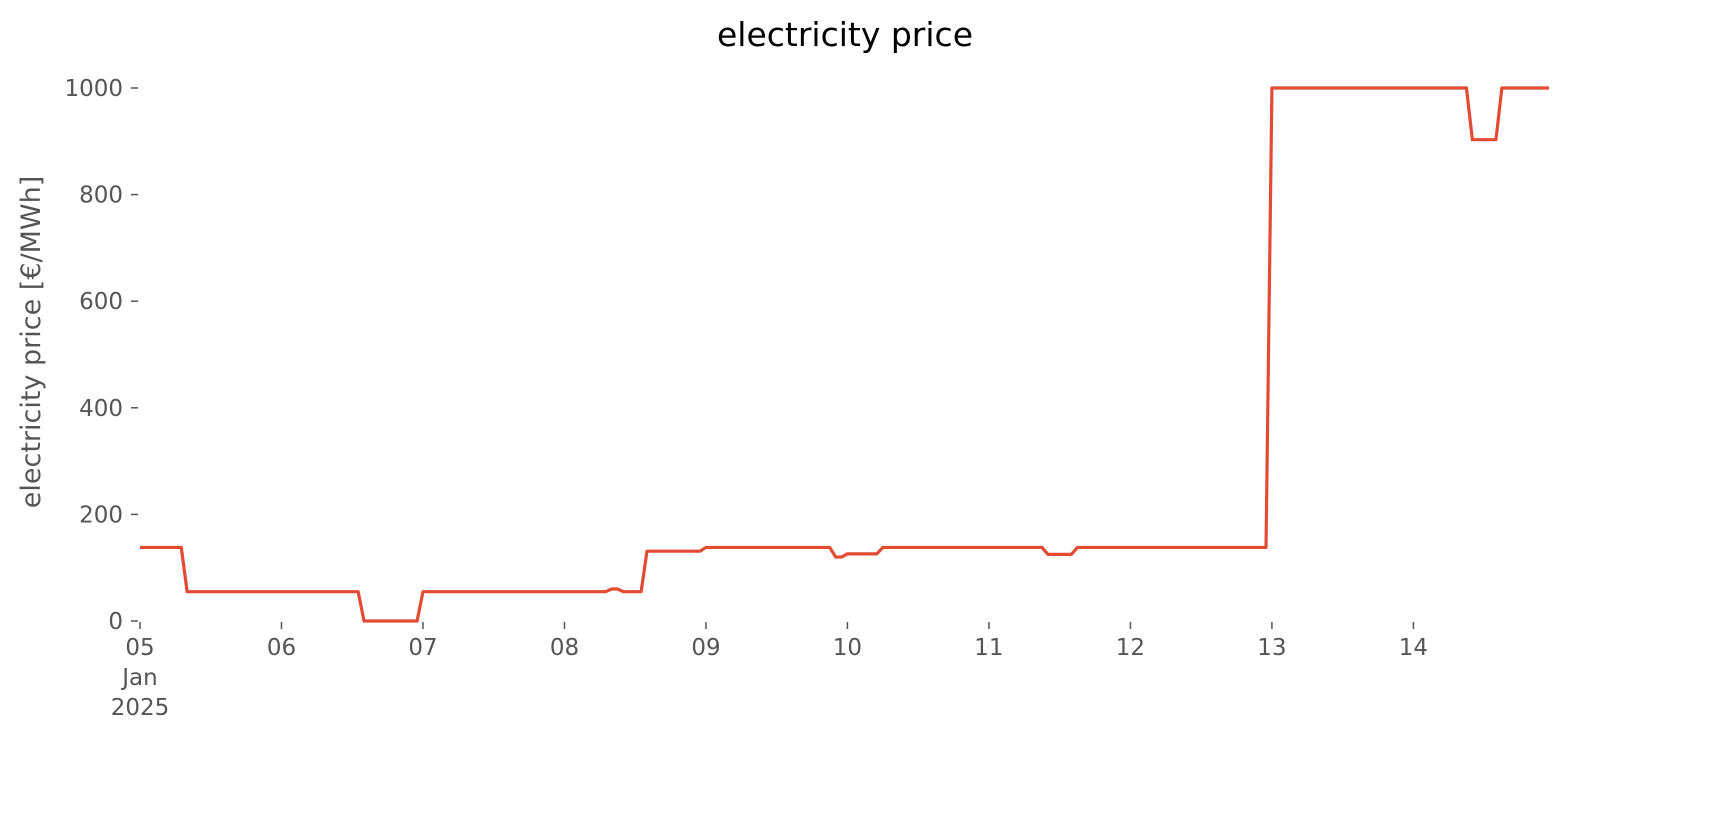 This screenshot has width=1724, height=815. I want to click on chart-title: electricity price, so click(845, 34).